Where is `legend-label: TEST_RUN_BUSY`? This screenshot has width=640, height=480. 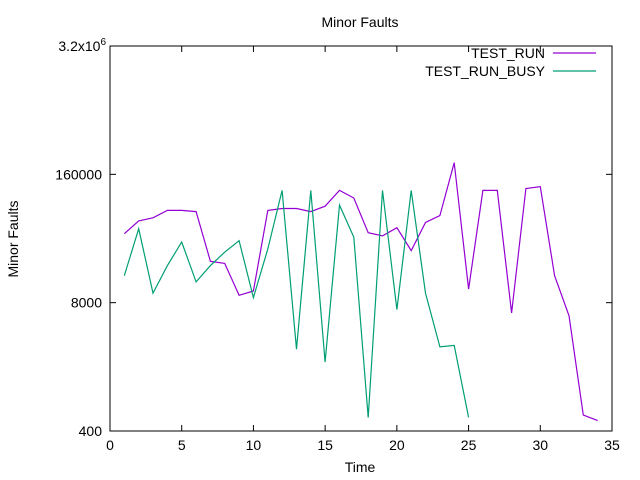 legend-label: TEST_RUN_BUSY is located at coordinates (485, 71).